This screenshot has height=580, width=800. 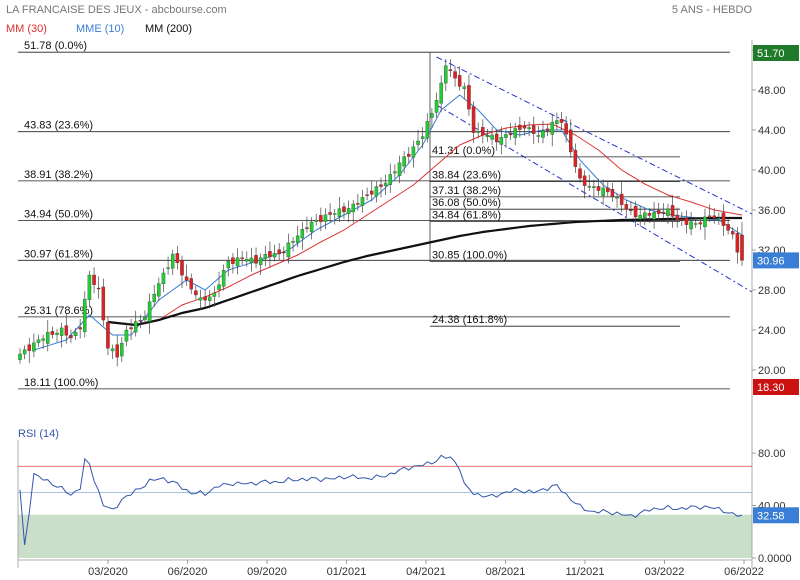 I want to click on fib-right-label: 37.31 (38.2%), so click(x=466, y=191).